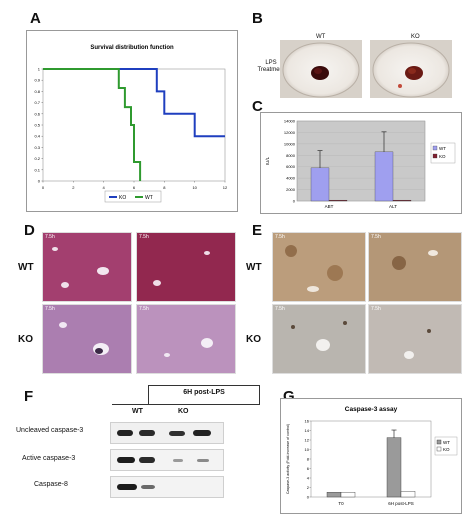  I want to click on chart-g-ytick: 0, so click(308, 497).